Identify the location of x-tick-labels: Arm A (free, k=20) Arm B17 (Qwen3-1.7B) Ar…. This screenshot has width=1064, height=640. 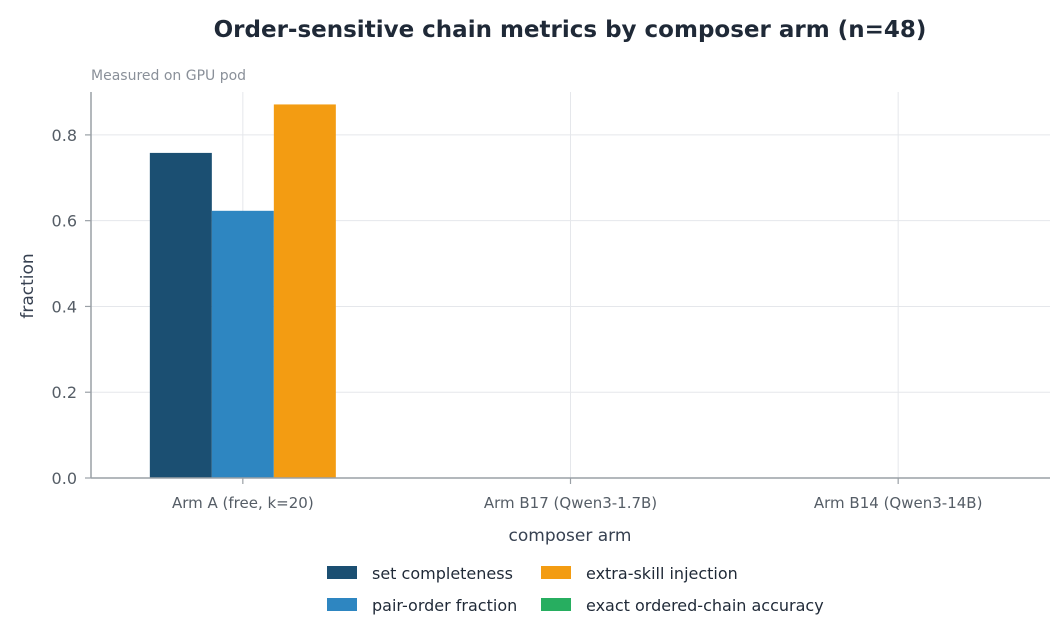
(577, 503).